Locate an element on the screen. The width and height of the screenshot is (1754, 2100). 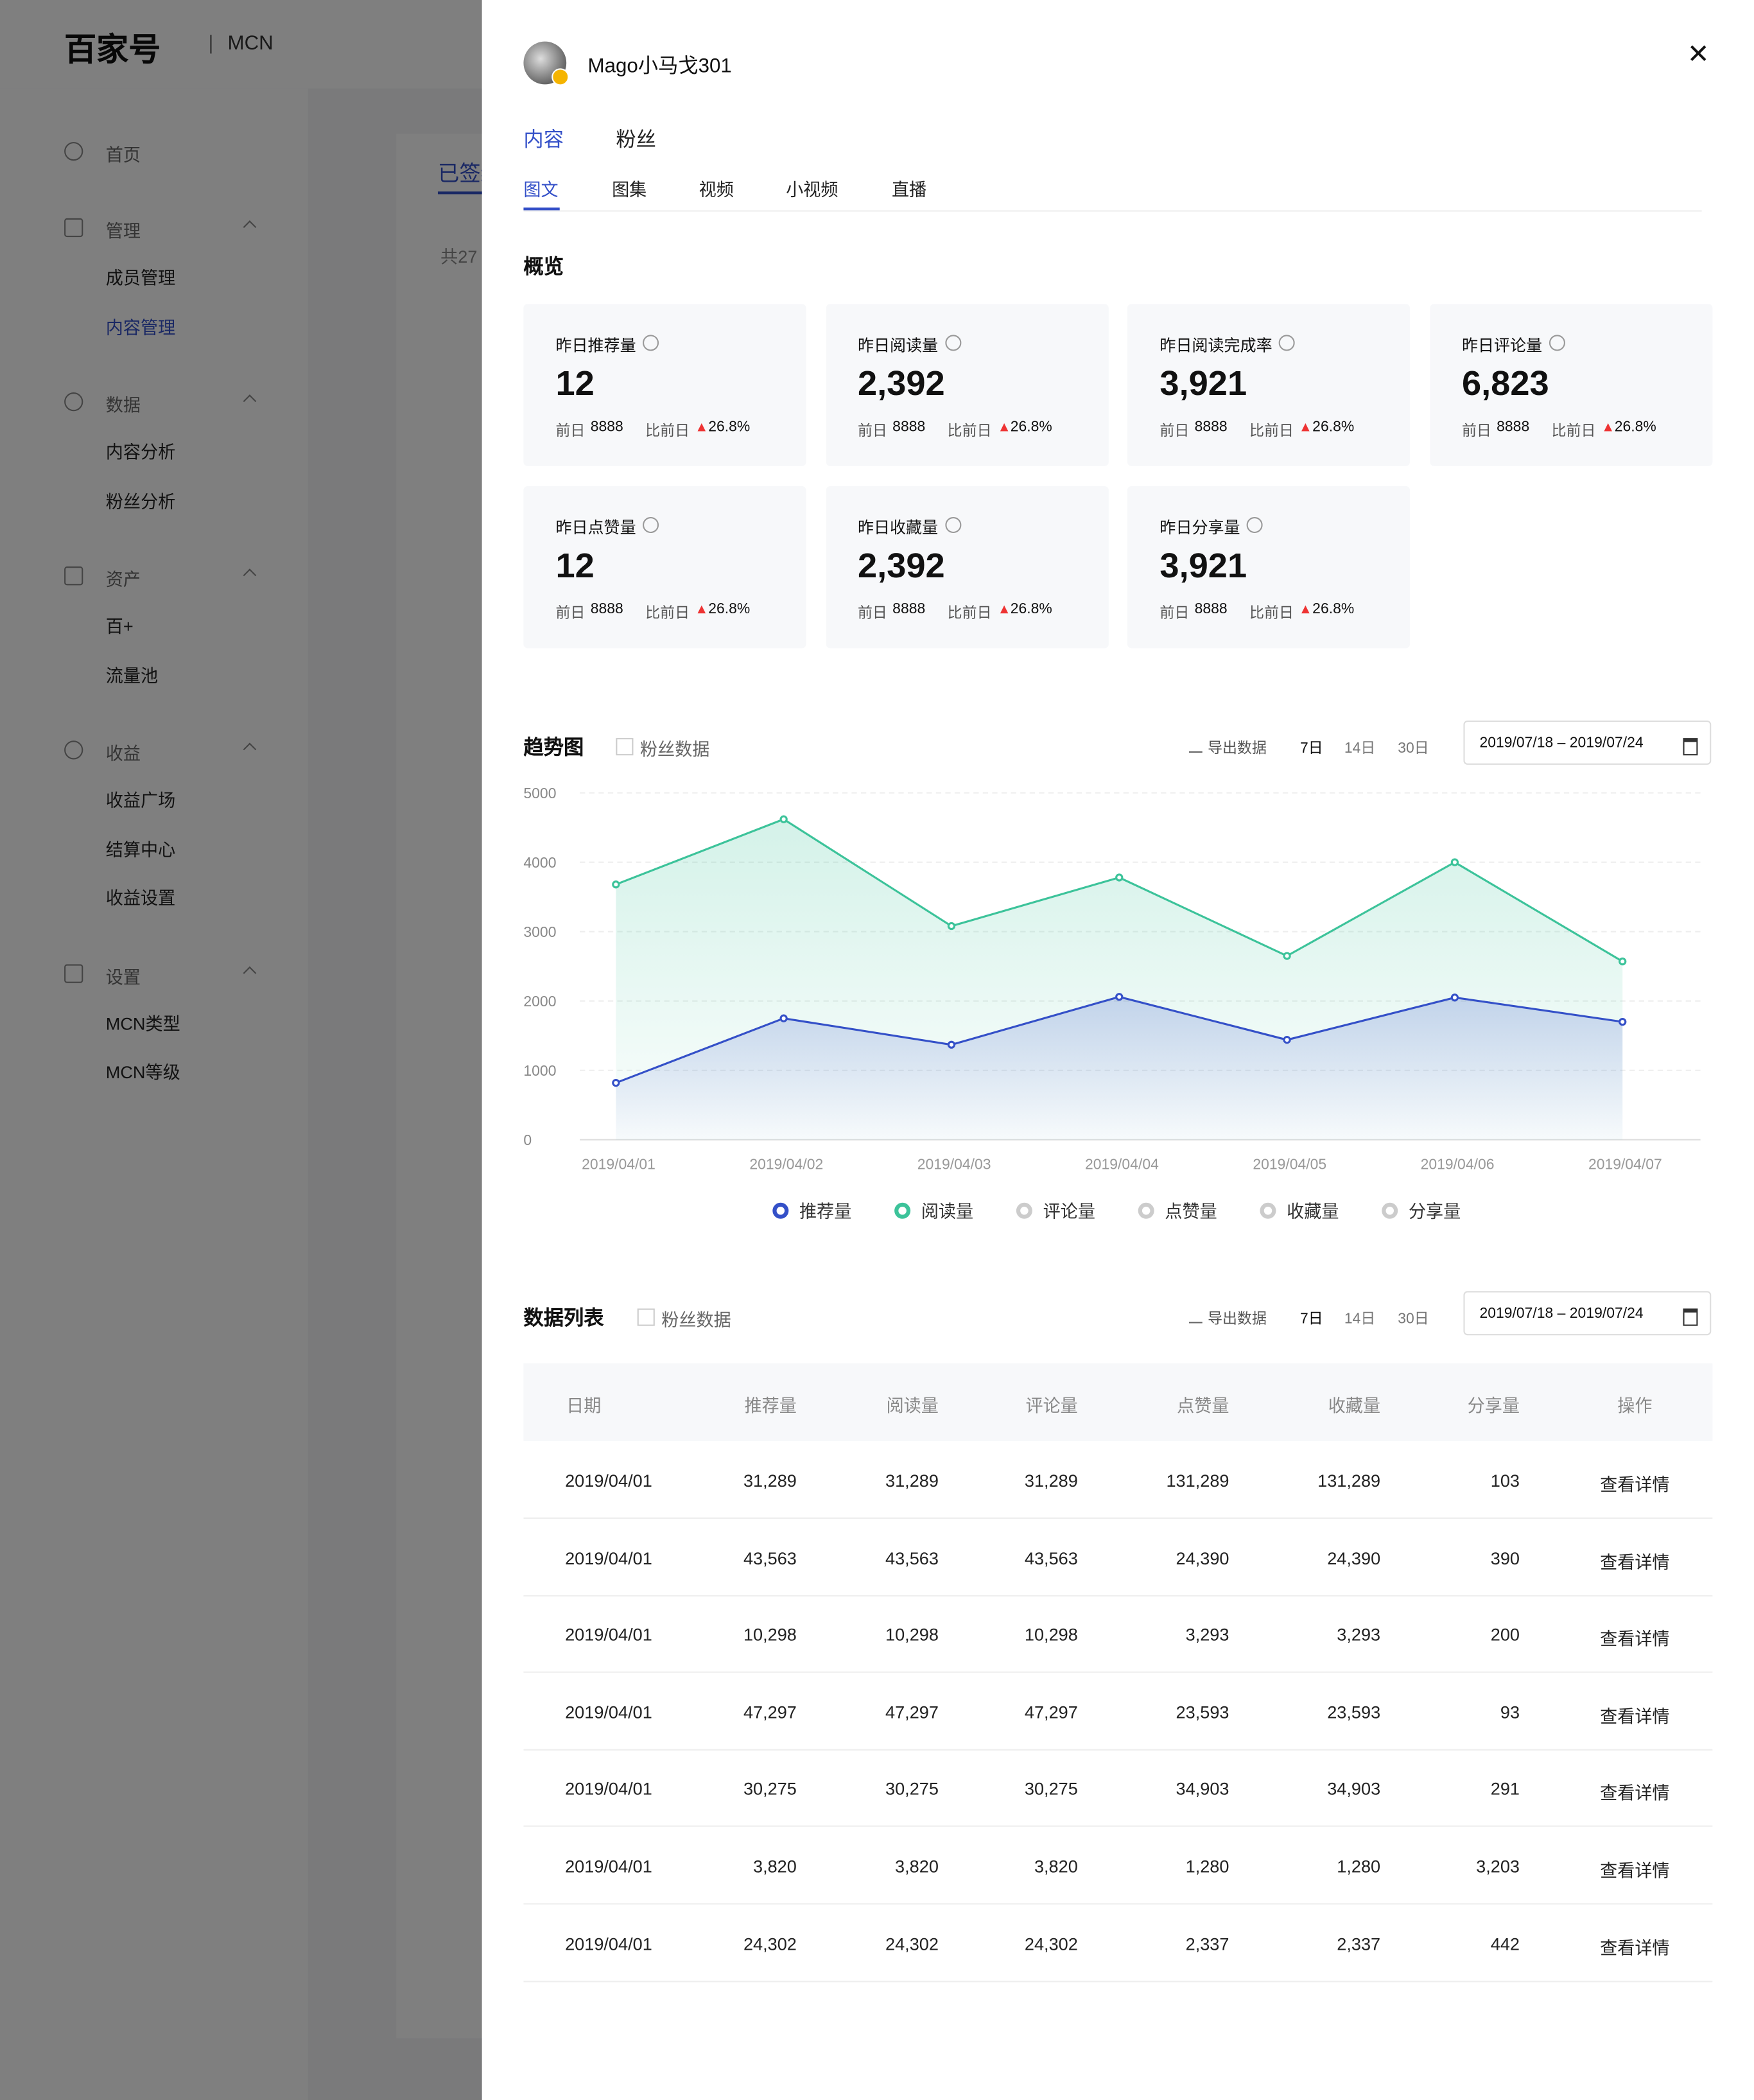
subtab: 图文 is located at coordinates (541, 189).